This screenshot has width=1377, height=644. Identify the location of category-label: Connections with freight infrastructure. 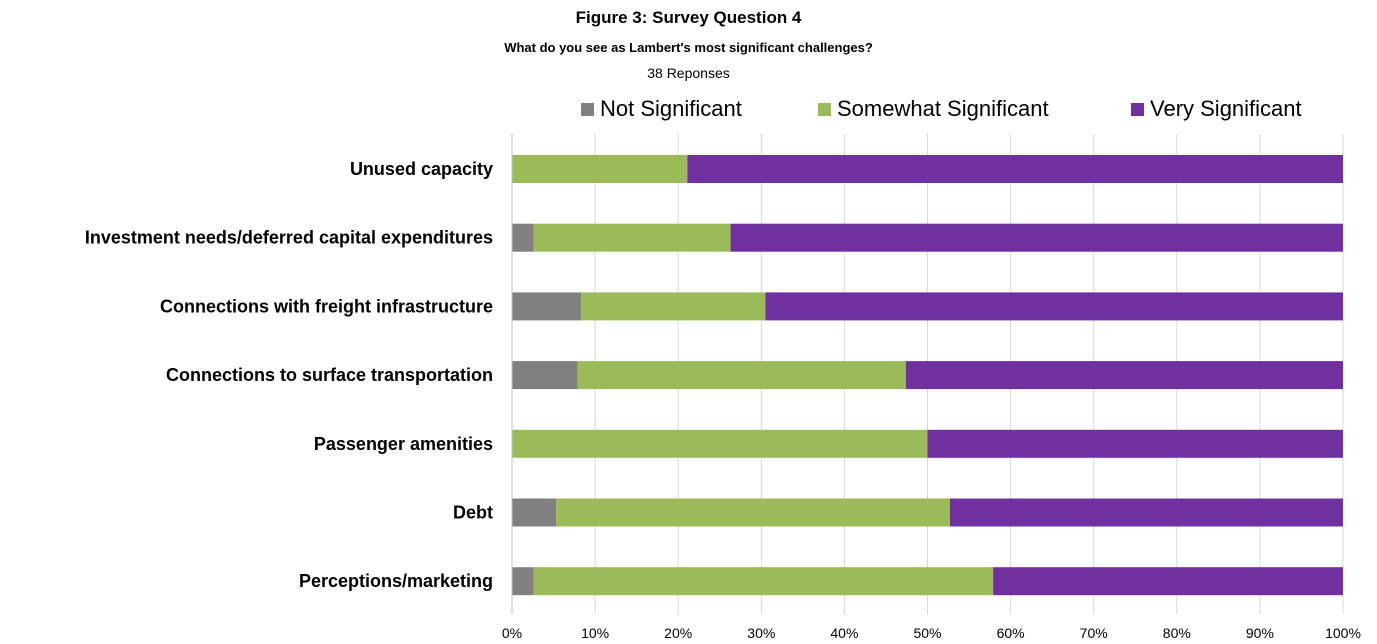
(326, 306).